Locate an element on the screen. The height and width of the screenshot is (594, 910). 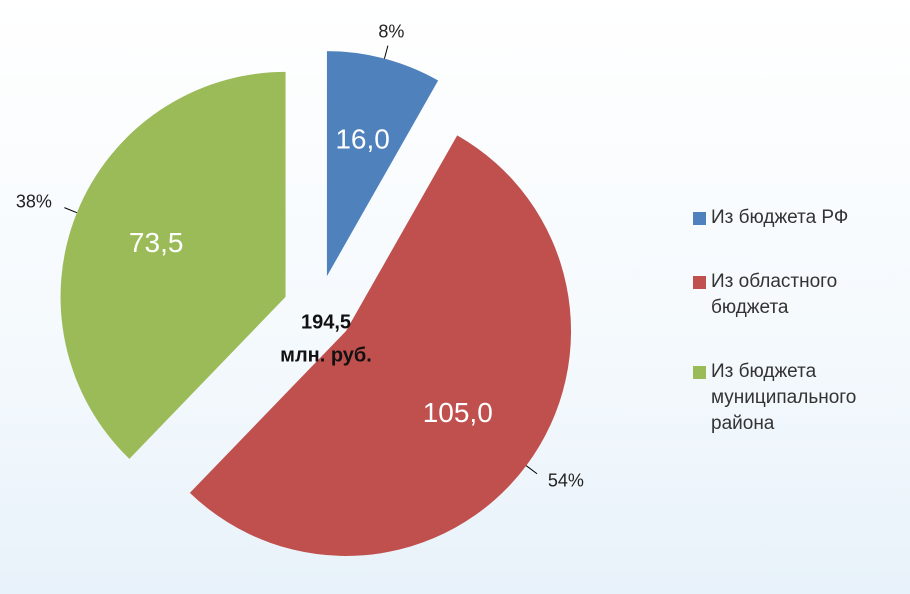
value-label: 16,0 is located at coordinates (362, 139).